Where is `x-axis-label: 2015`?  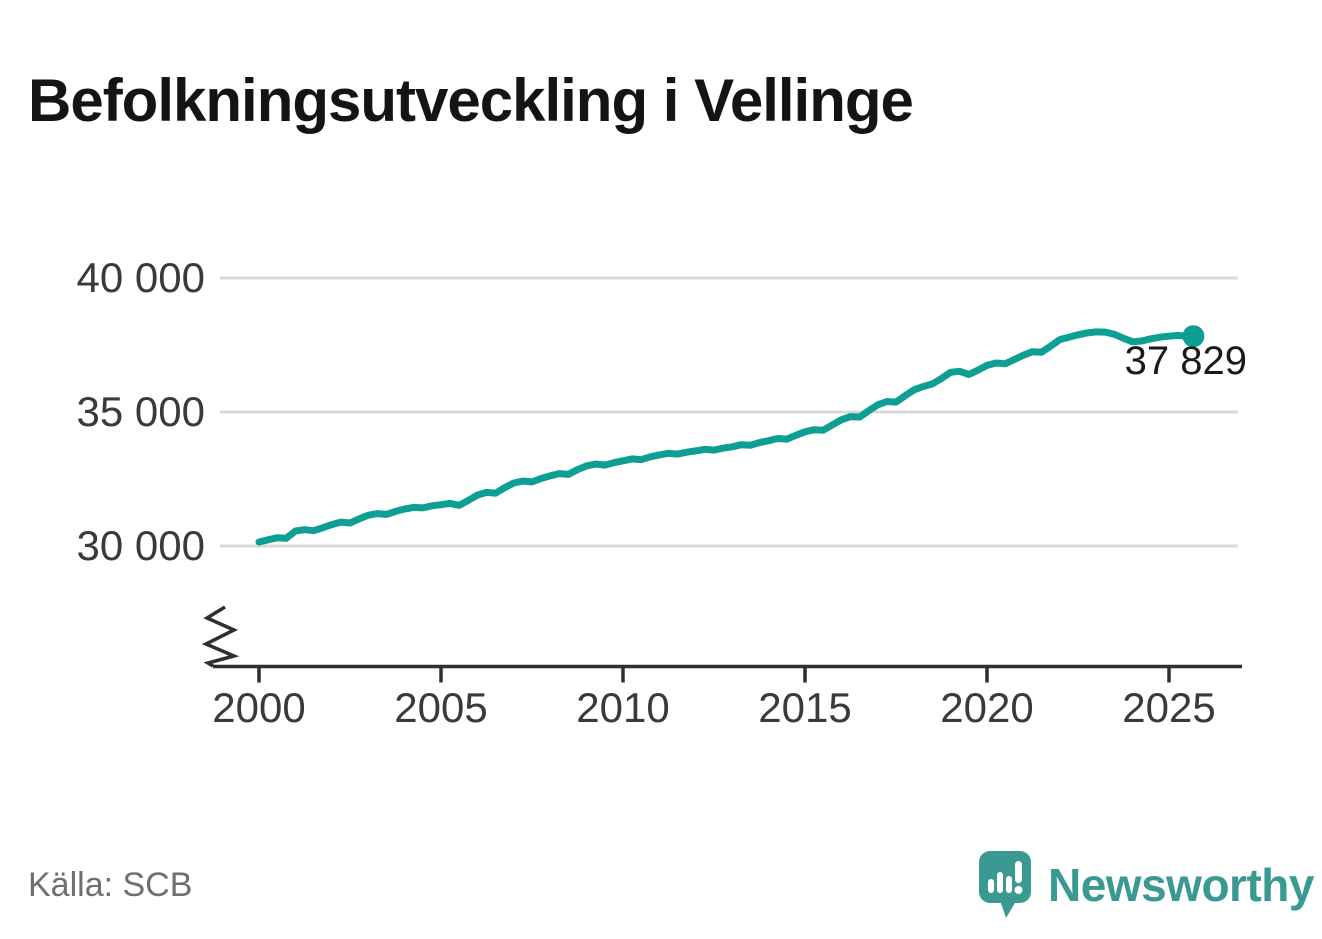 x-axis-label: 2015 is located at coordinates (805, 707).